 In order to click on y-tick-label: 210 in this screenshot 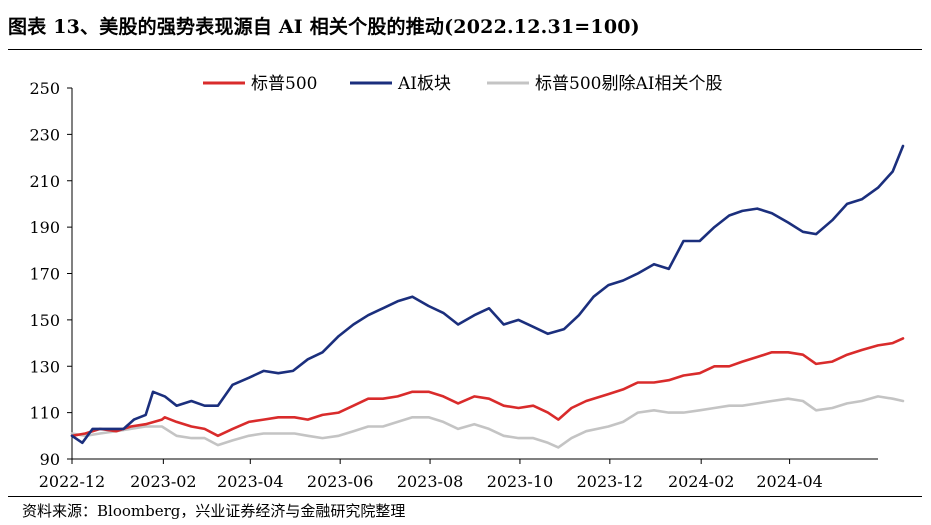, I will do `click(44, 181)`.